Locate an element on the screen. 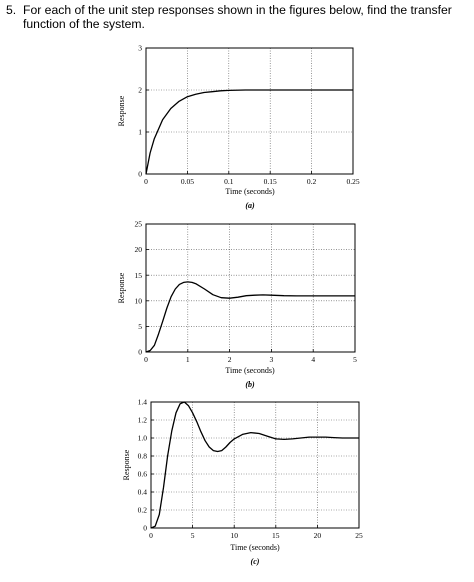 This screenshot has height=582, width=474. x-tick-label: 0.05 is located at coordinates (187, 181).